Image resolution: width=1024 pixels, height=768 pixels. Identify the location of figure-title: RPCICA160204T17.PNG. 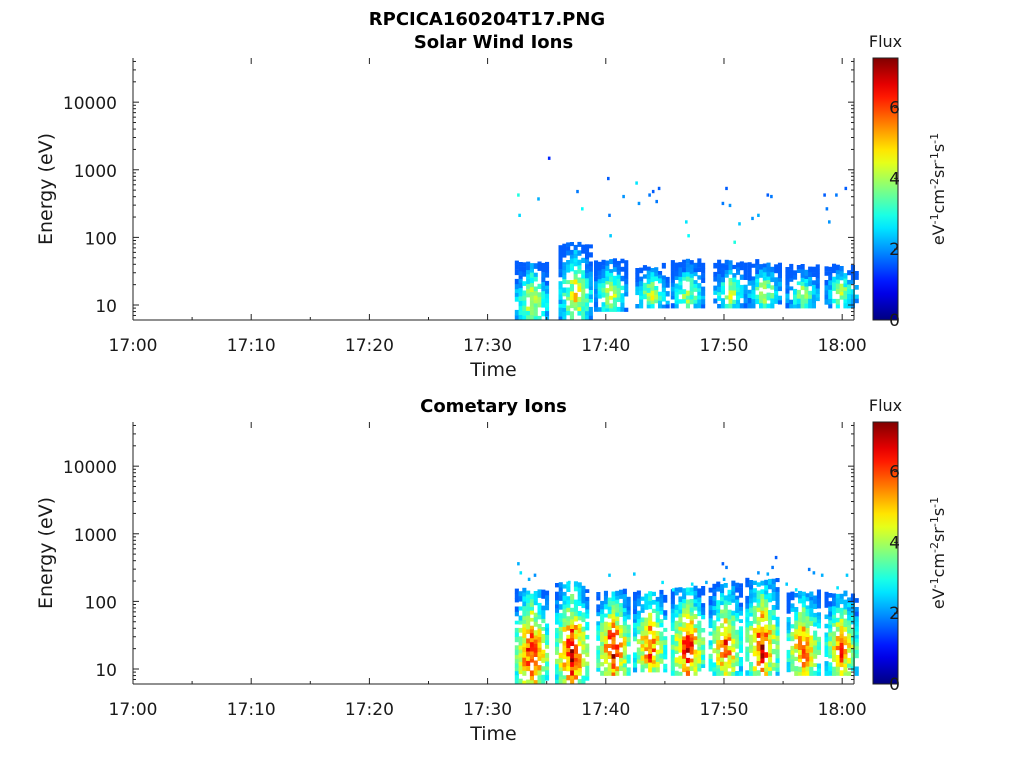
(487, 19).